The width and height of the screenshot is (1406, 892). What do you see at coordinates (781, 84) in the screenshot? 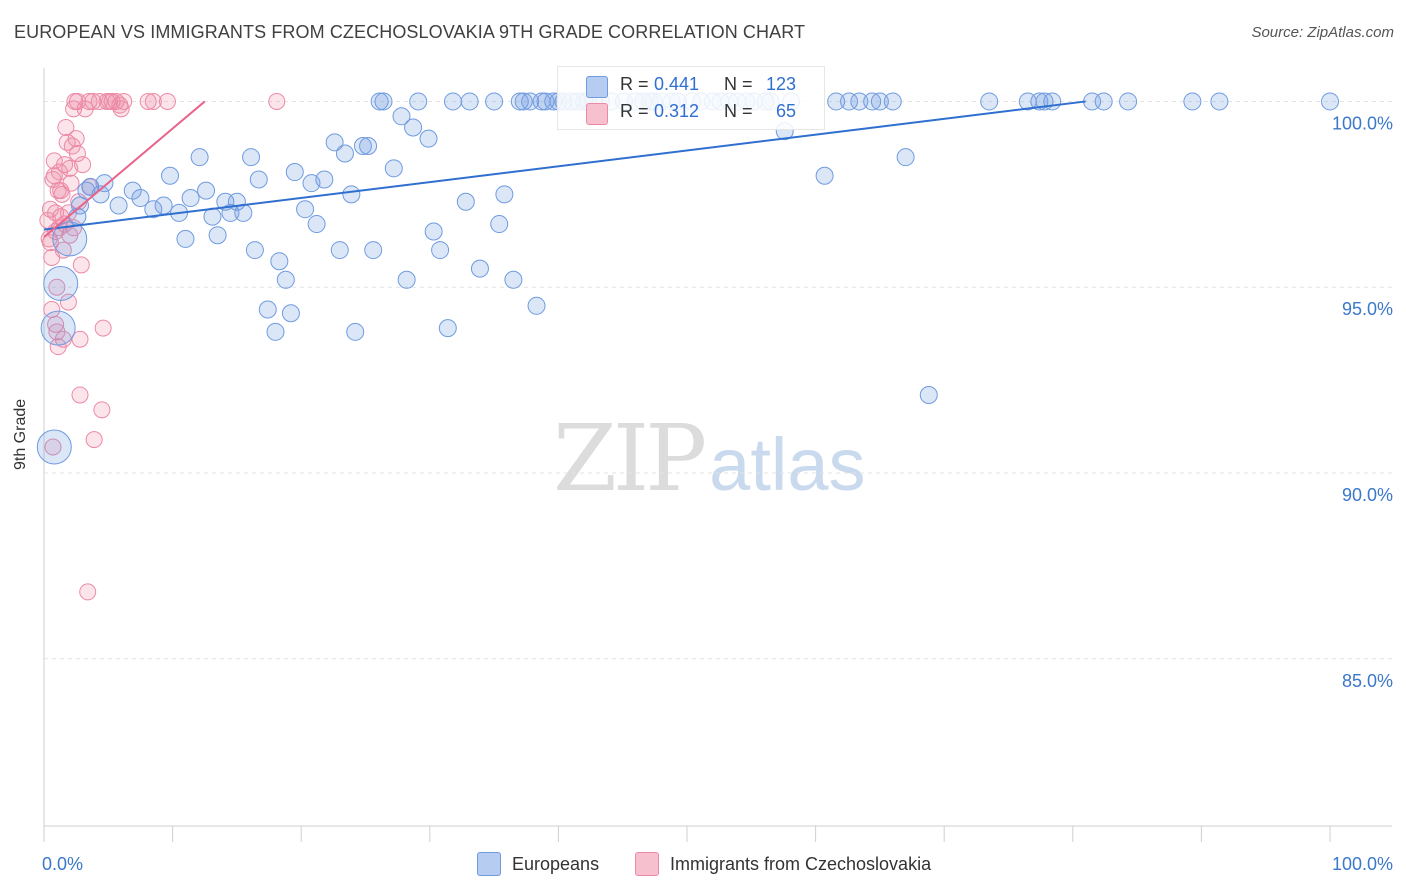
I see `stats-n-value: 123` at bounding box center [781, 84].